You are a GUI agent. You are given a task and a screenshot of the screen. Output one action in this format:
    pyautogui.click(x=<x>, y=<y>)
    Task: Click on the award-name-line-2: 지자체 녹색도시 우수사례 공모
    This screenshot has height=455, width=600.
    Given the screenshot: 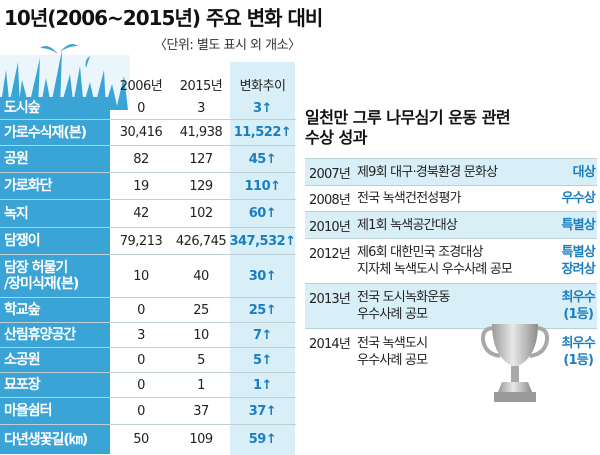 What is the action you would take?
    pyautogui.click(x=435, y=269)
    